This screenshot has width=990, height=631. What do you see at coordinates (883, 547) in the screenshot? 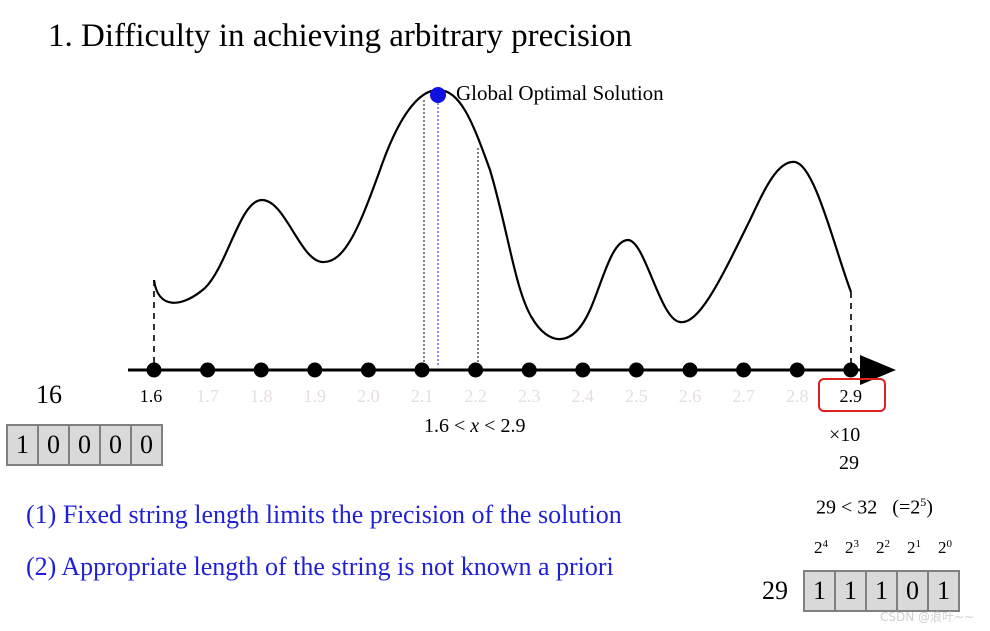
I see `power-label: 22` at bounding box center [883, 547].